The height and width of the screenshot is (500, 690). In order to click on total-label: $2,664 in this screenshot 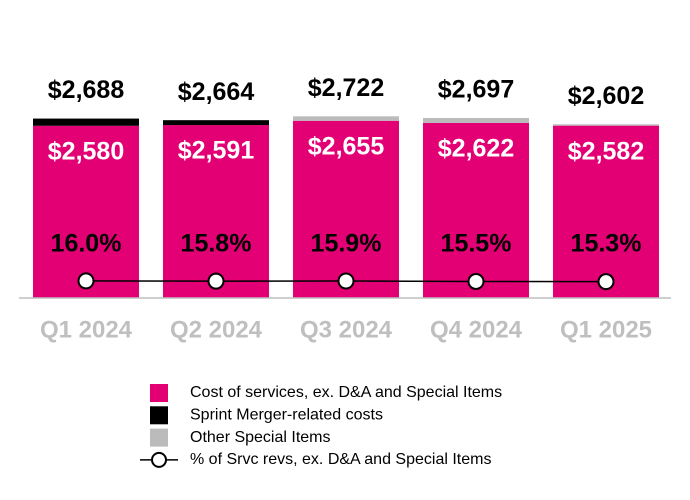, I will do `click(216, 92)`.